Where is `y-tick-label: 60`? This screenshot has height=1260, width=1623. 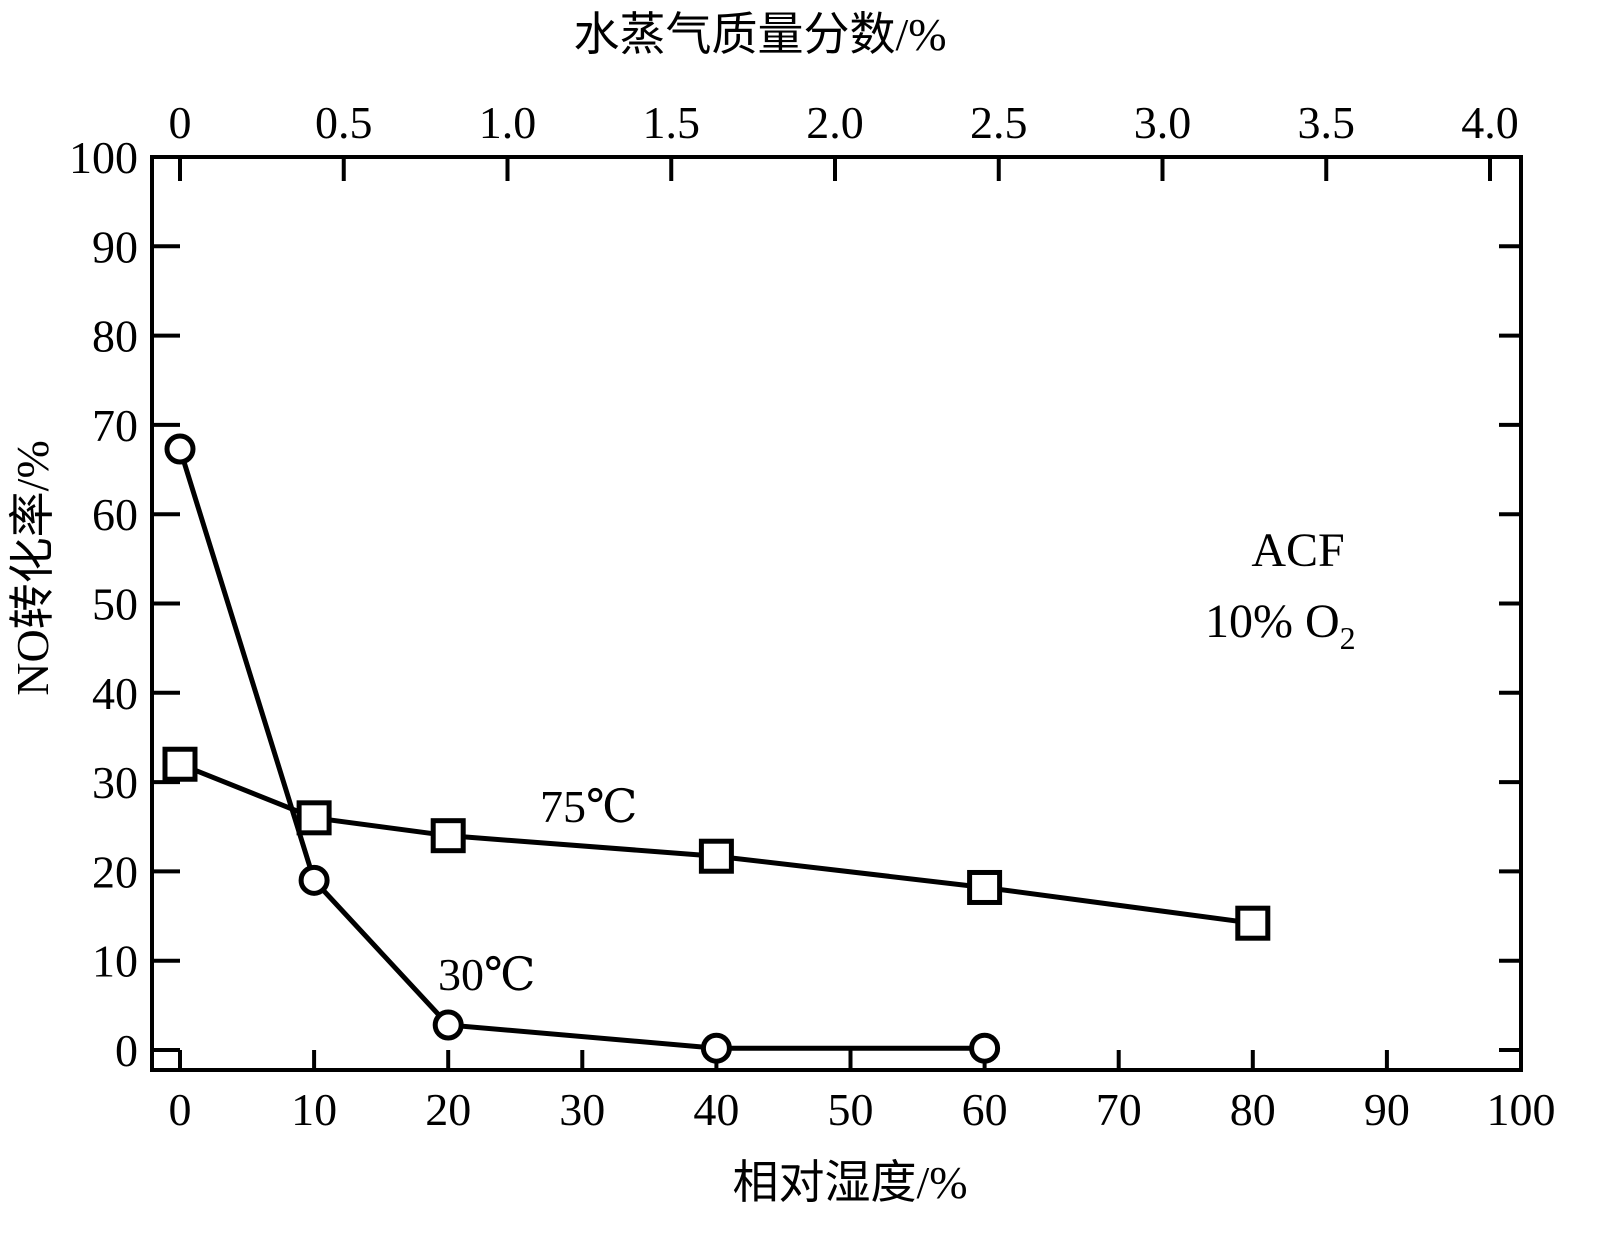 y-tick-label: 60 is located at coordinates (115, 514).